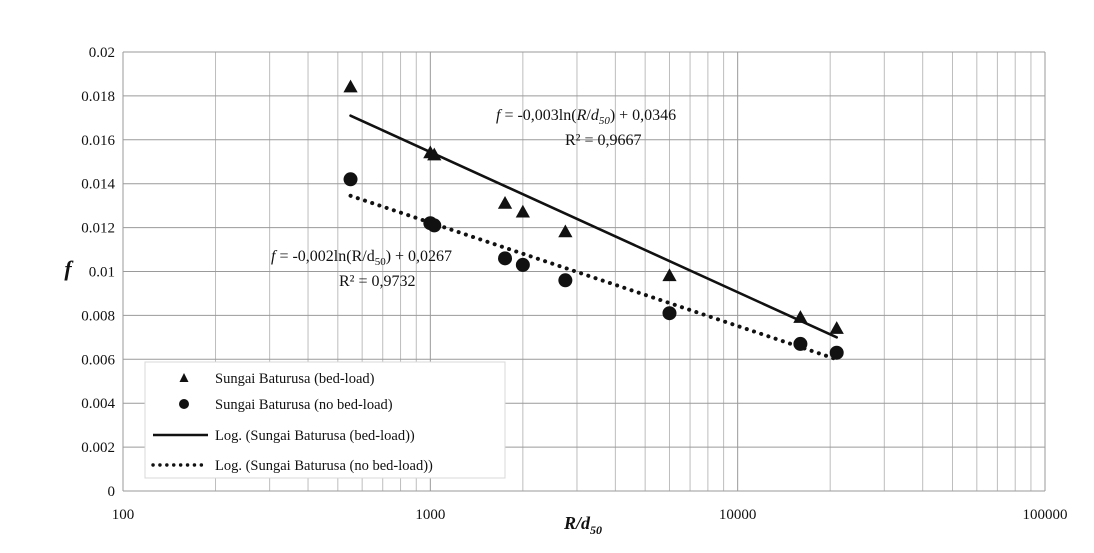 The height and width of the screenshot is (553, 1094). What do you see at coordinates (274, 256) in the screenshot?
I see `eq2-lhs: f` at bounding box center [274, 256].